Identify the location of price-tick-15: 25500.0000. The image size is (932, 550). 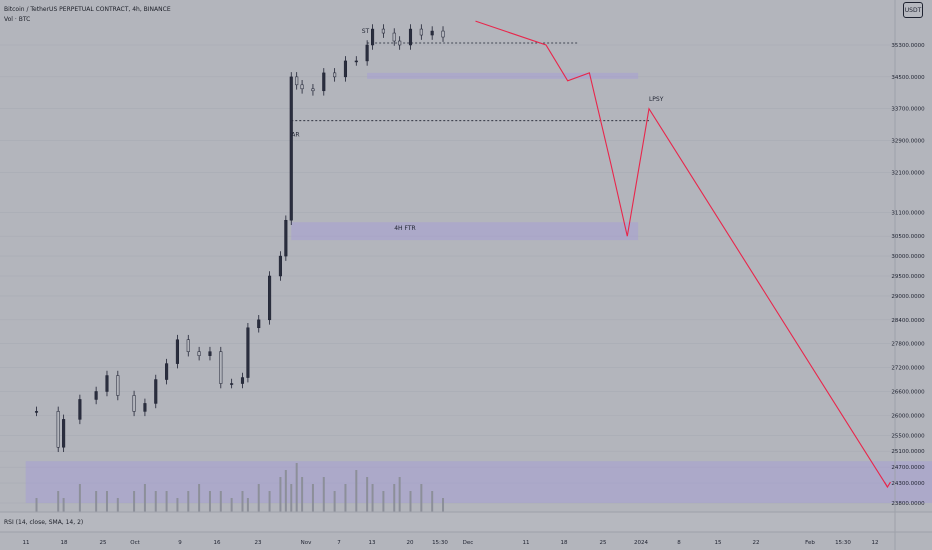
(908, 436).